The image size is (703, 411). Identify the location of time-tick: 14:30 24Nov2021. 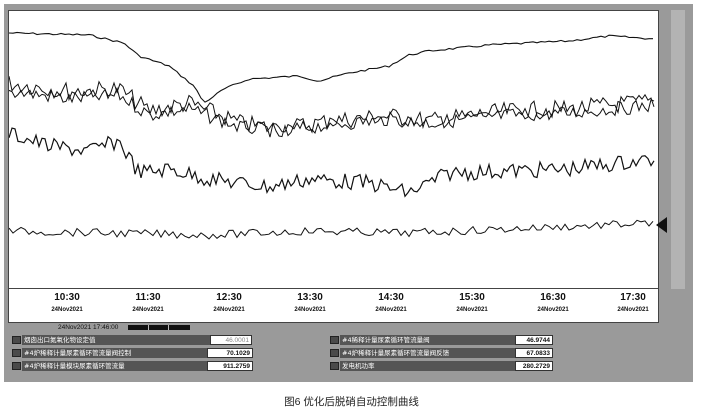
(391, 302).